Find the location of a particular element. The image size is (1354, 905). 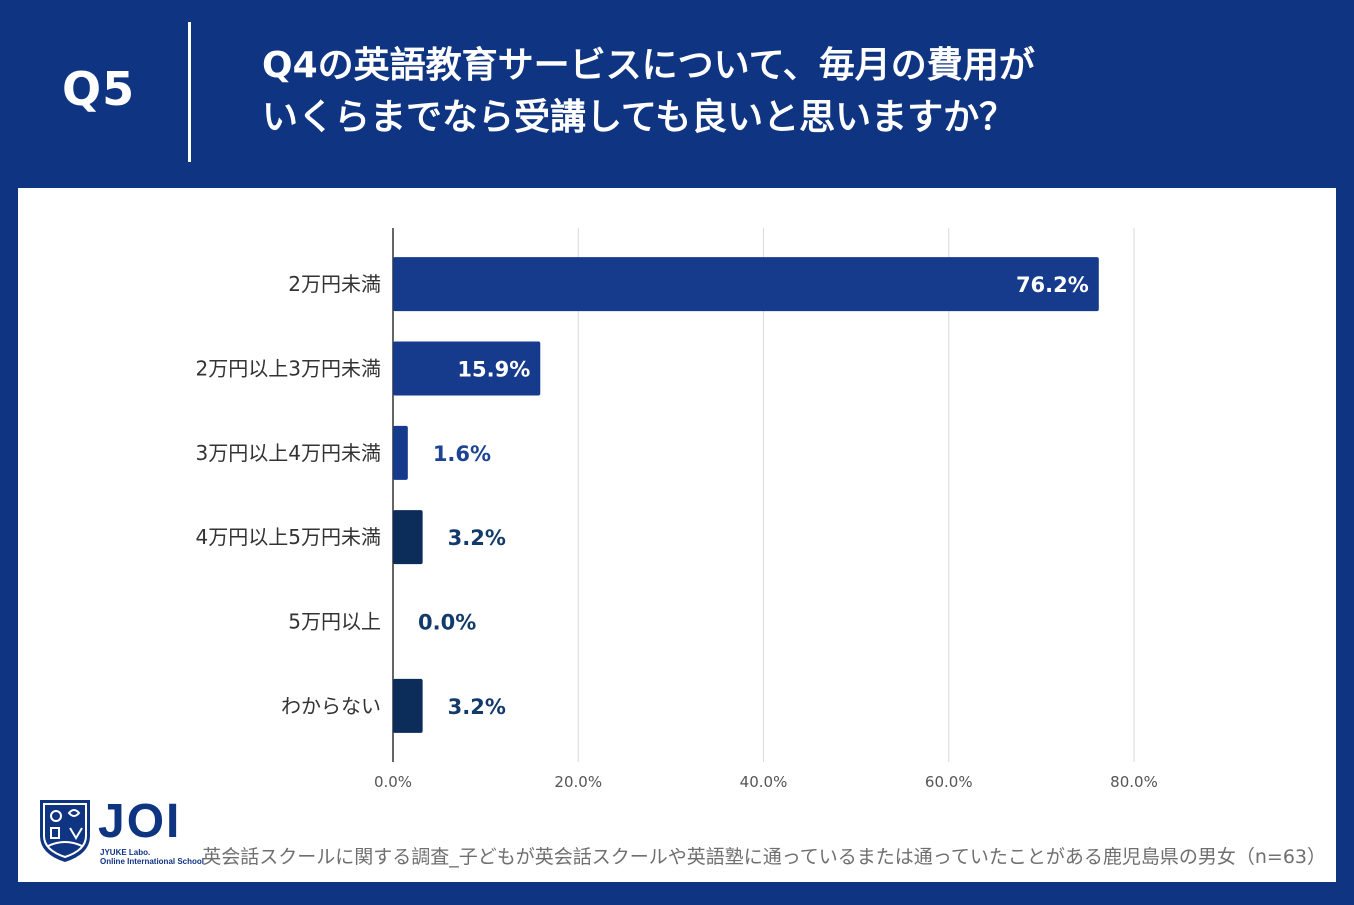

category-label: 5万円以上 is located at coordinates (334, 622).